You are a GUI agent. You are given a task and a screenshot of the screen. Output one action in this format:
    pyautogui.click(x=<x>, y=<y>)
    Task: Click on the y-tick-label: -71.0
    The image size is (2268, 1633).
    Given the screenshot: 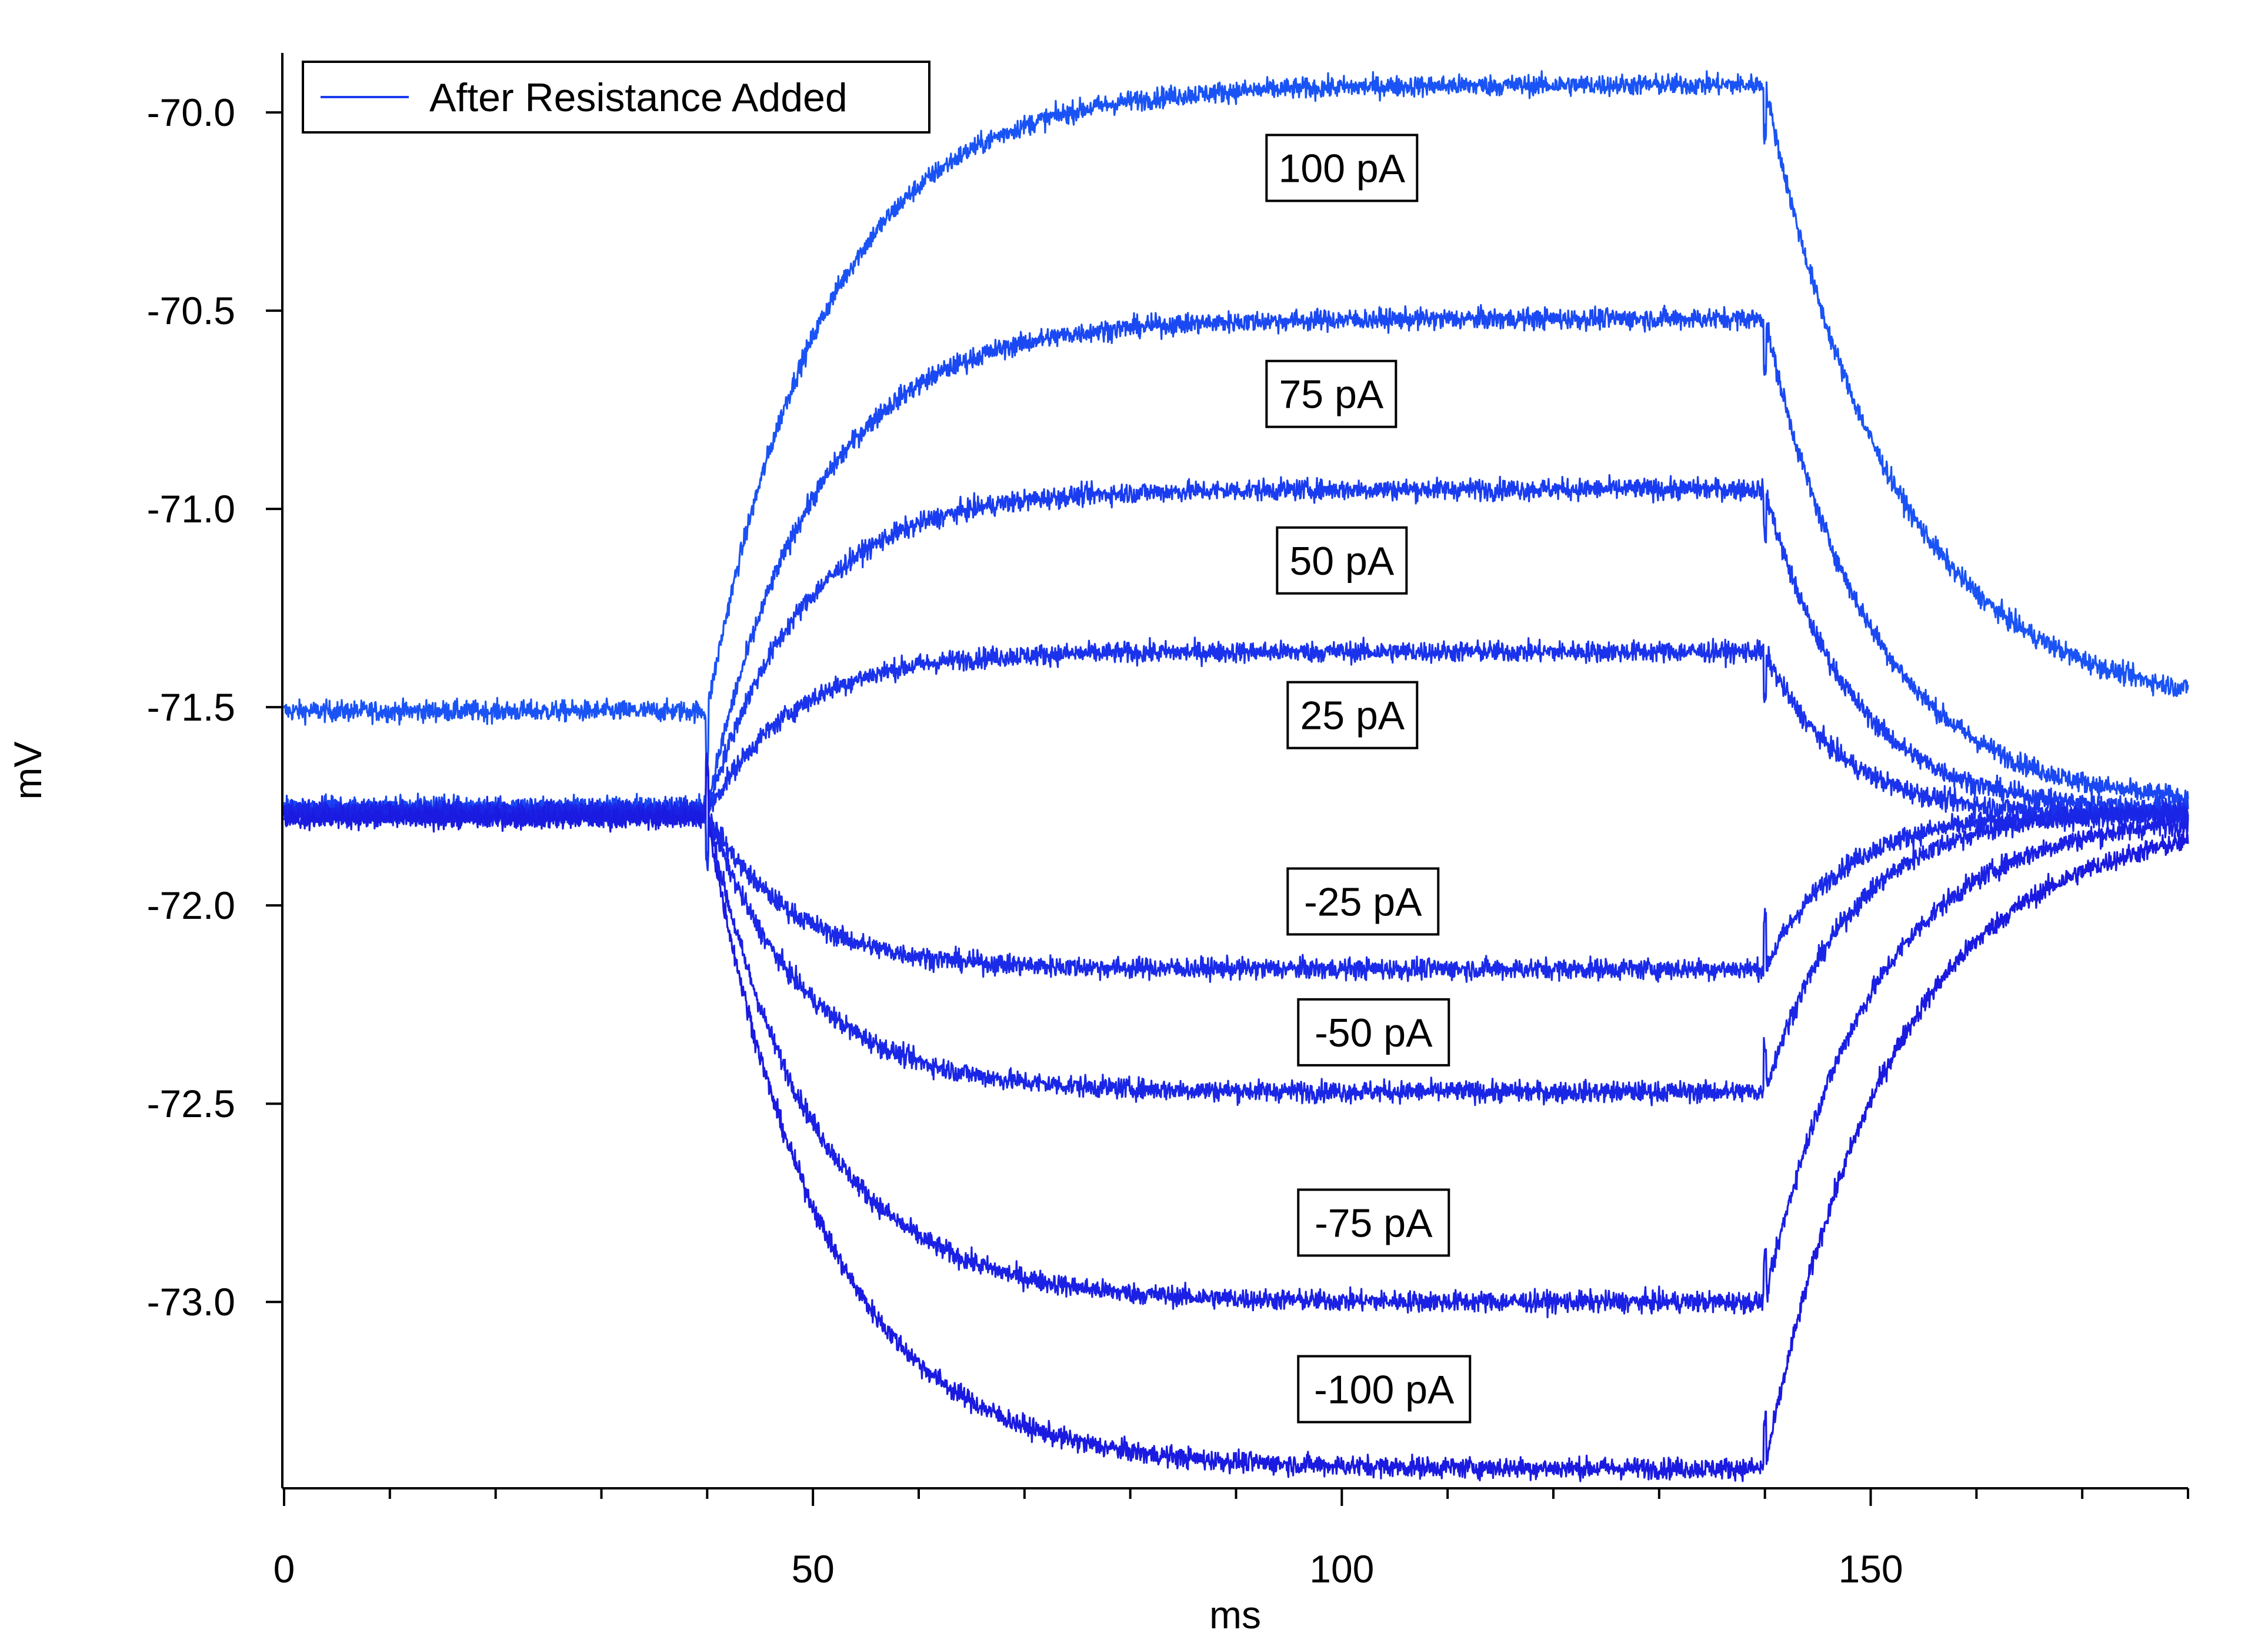 What is the action you would take?
    pyautogui.click(x=191, y=509)
    